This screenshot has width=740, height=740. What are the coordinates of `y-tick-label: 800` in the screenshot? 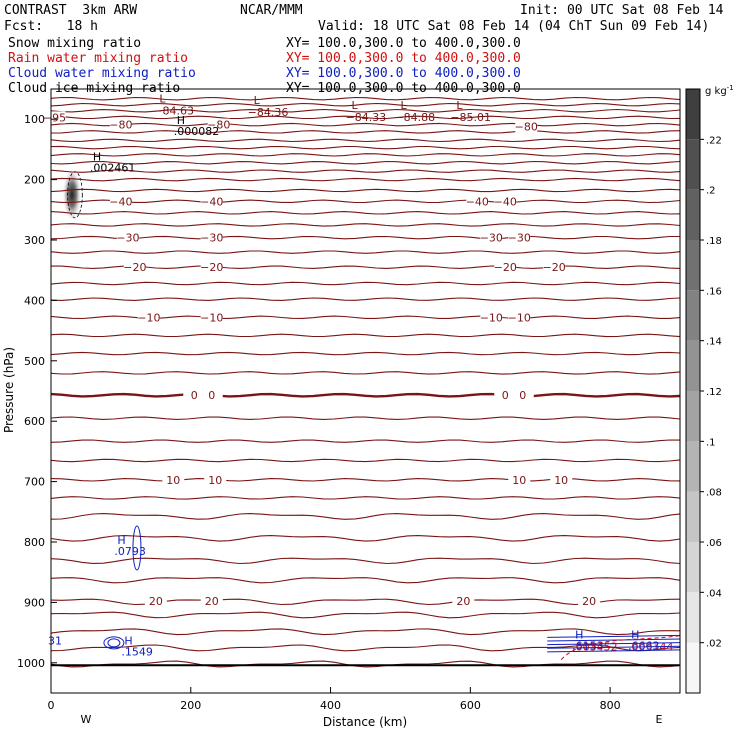 It's located at (34, 542).